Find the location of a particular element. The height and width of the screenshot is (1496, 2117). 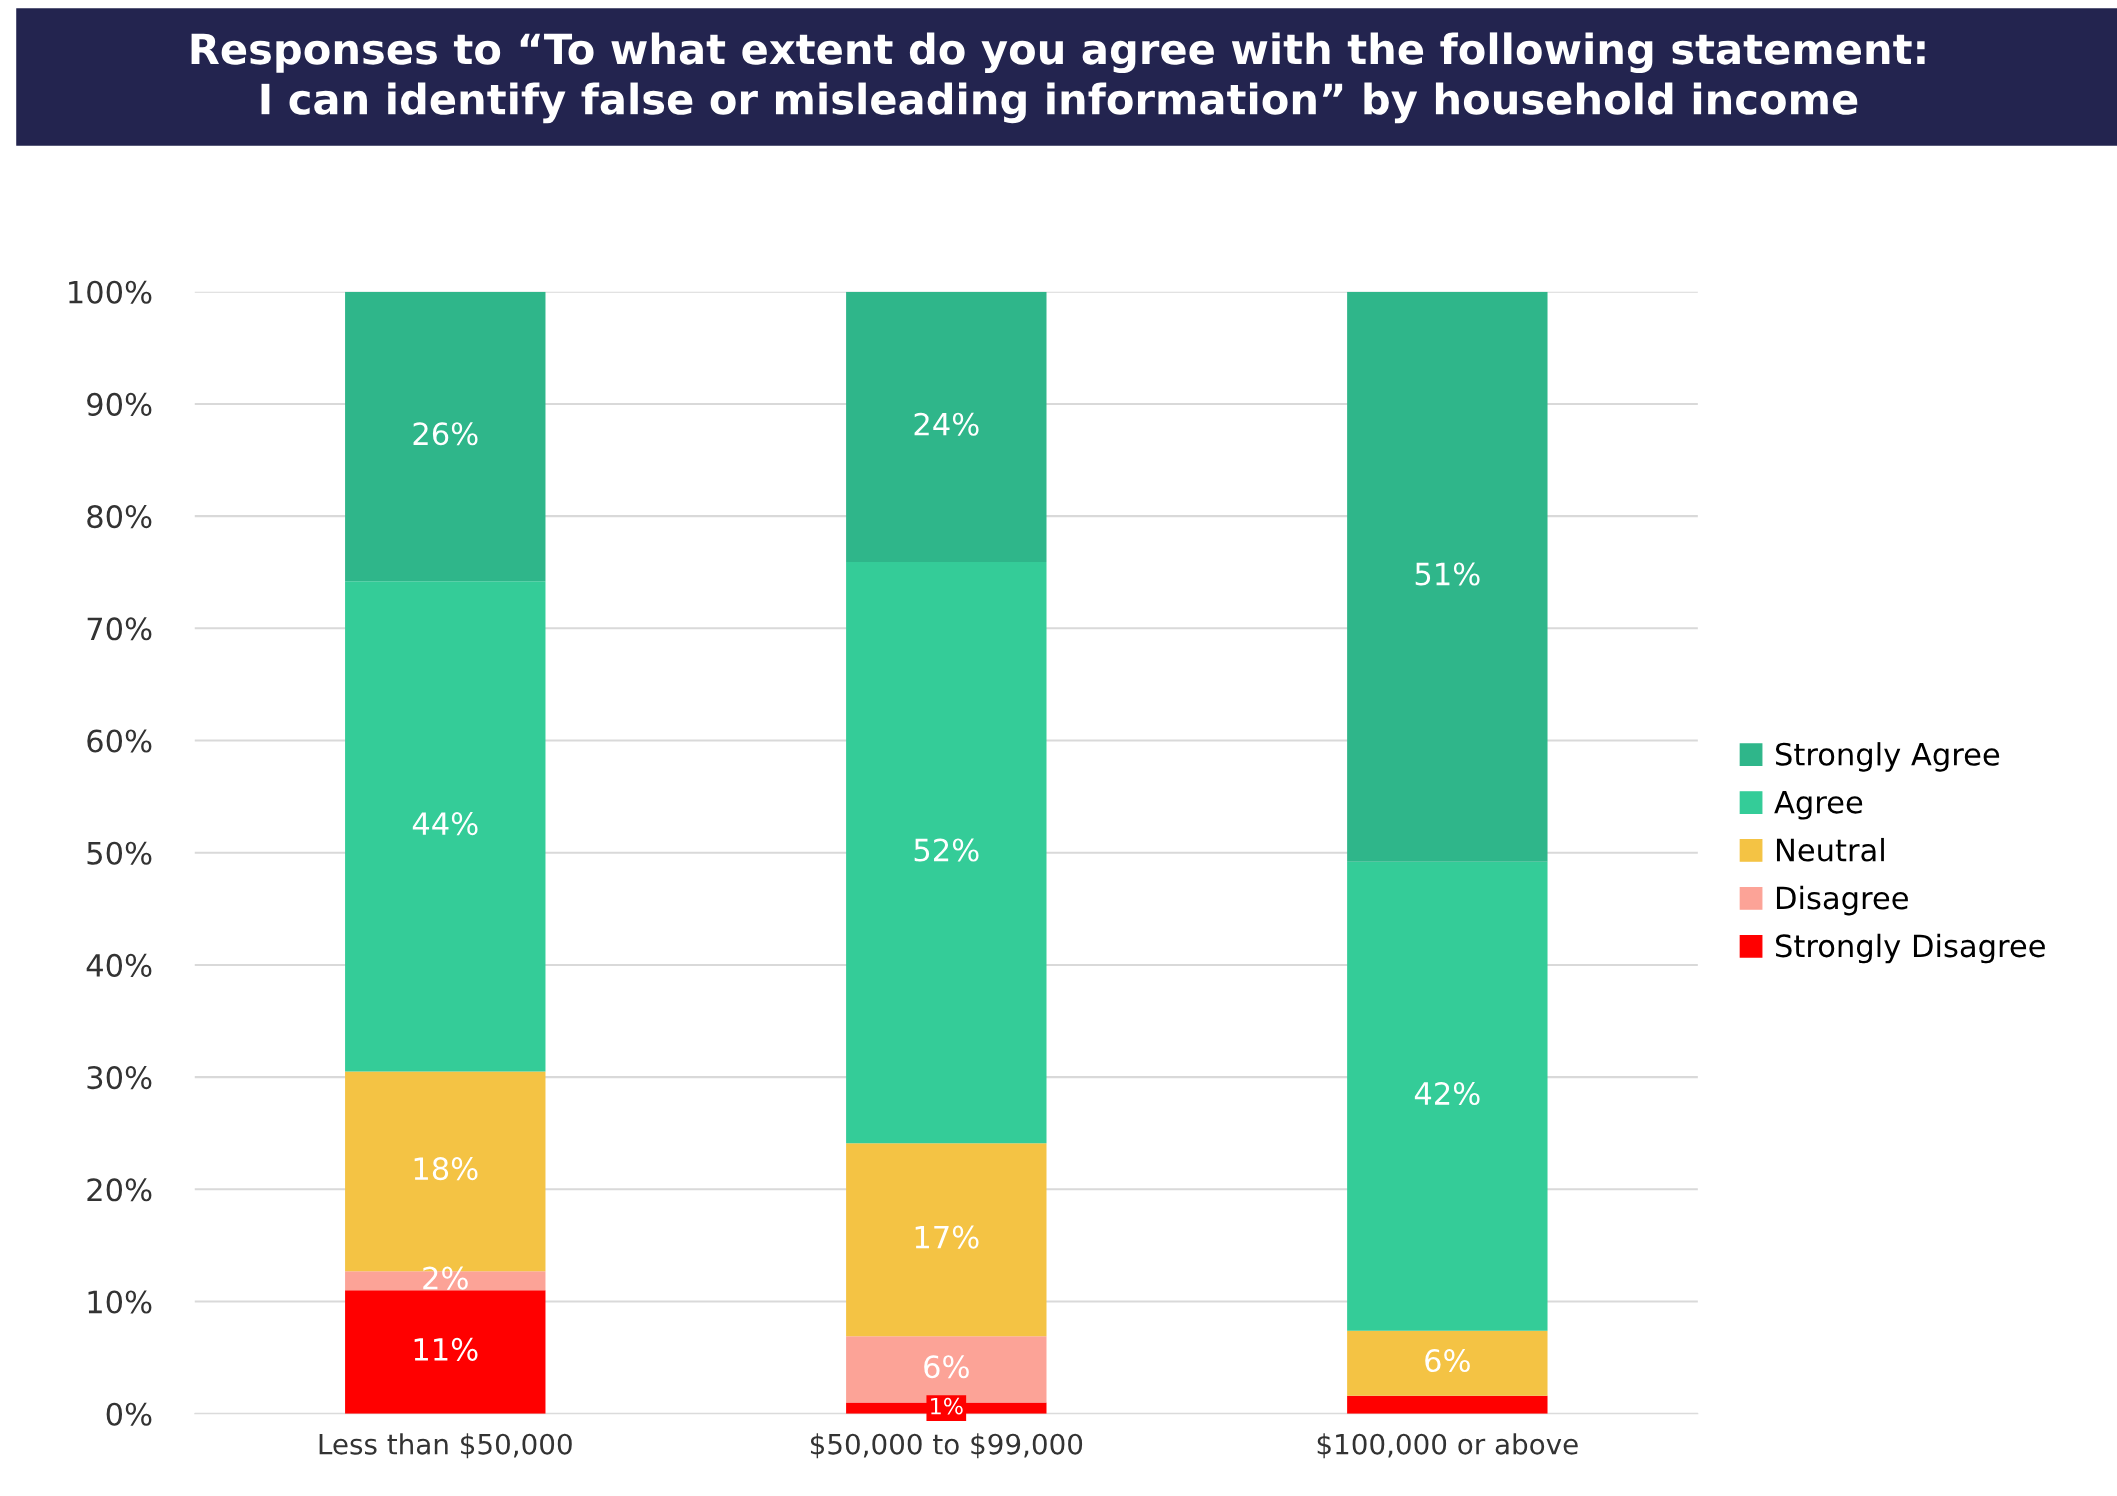

data-label: 42% is located at coordinates (1447, 1093).